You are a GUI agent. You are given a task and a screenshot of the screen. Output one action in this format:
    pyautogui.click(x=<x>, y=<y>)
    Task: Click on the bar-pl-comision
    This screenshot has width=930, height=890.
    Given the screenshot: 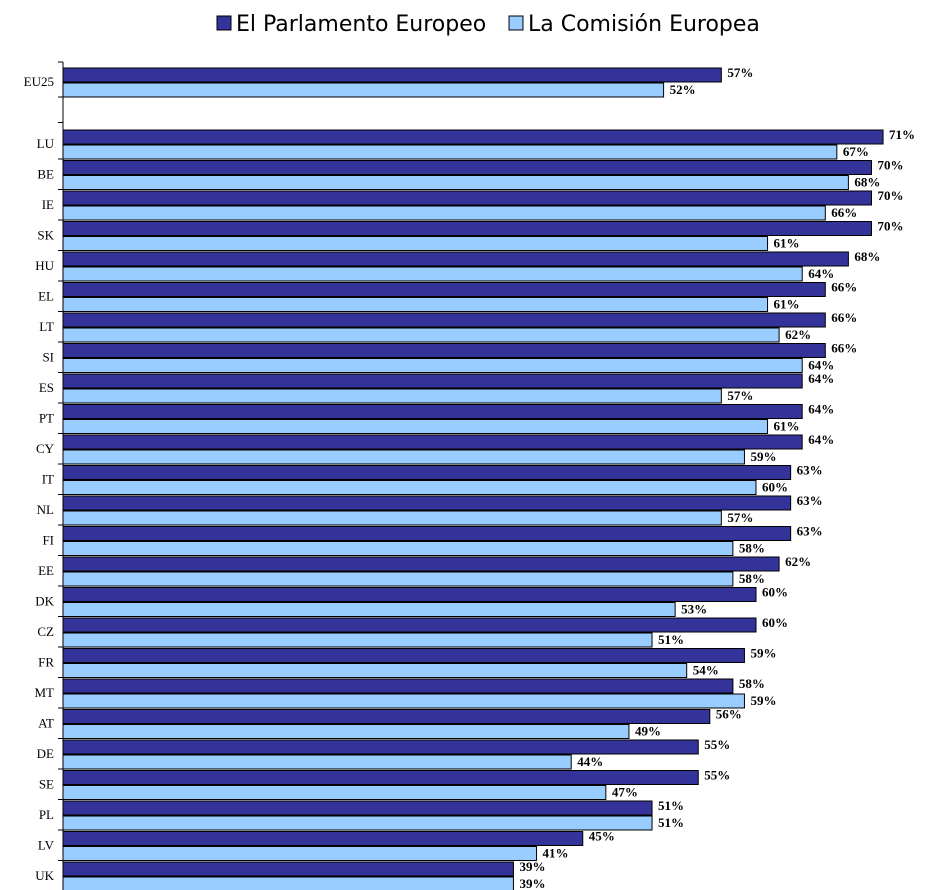 What is the action you would take?
    pyautogui.click(x=357, y=823)
    